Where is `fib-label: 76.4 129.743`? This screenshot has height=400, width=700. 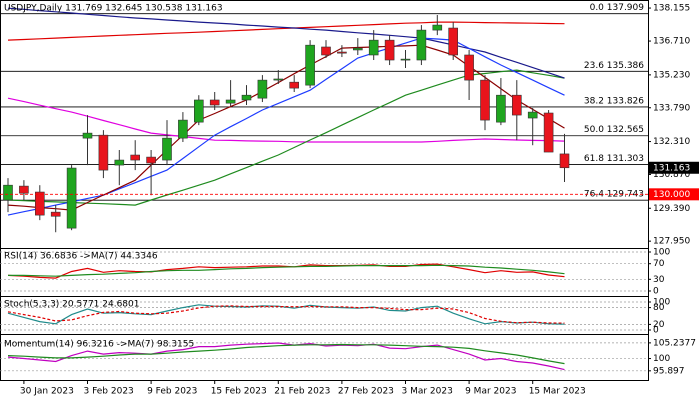 fib-label: 76.4 129.743 is located at coordinates (614, 195).